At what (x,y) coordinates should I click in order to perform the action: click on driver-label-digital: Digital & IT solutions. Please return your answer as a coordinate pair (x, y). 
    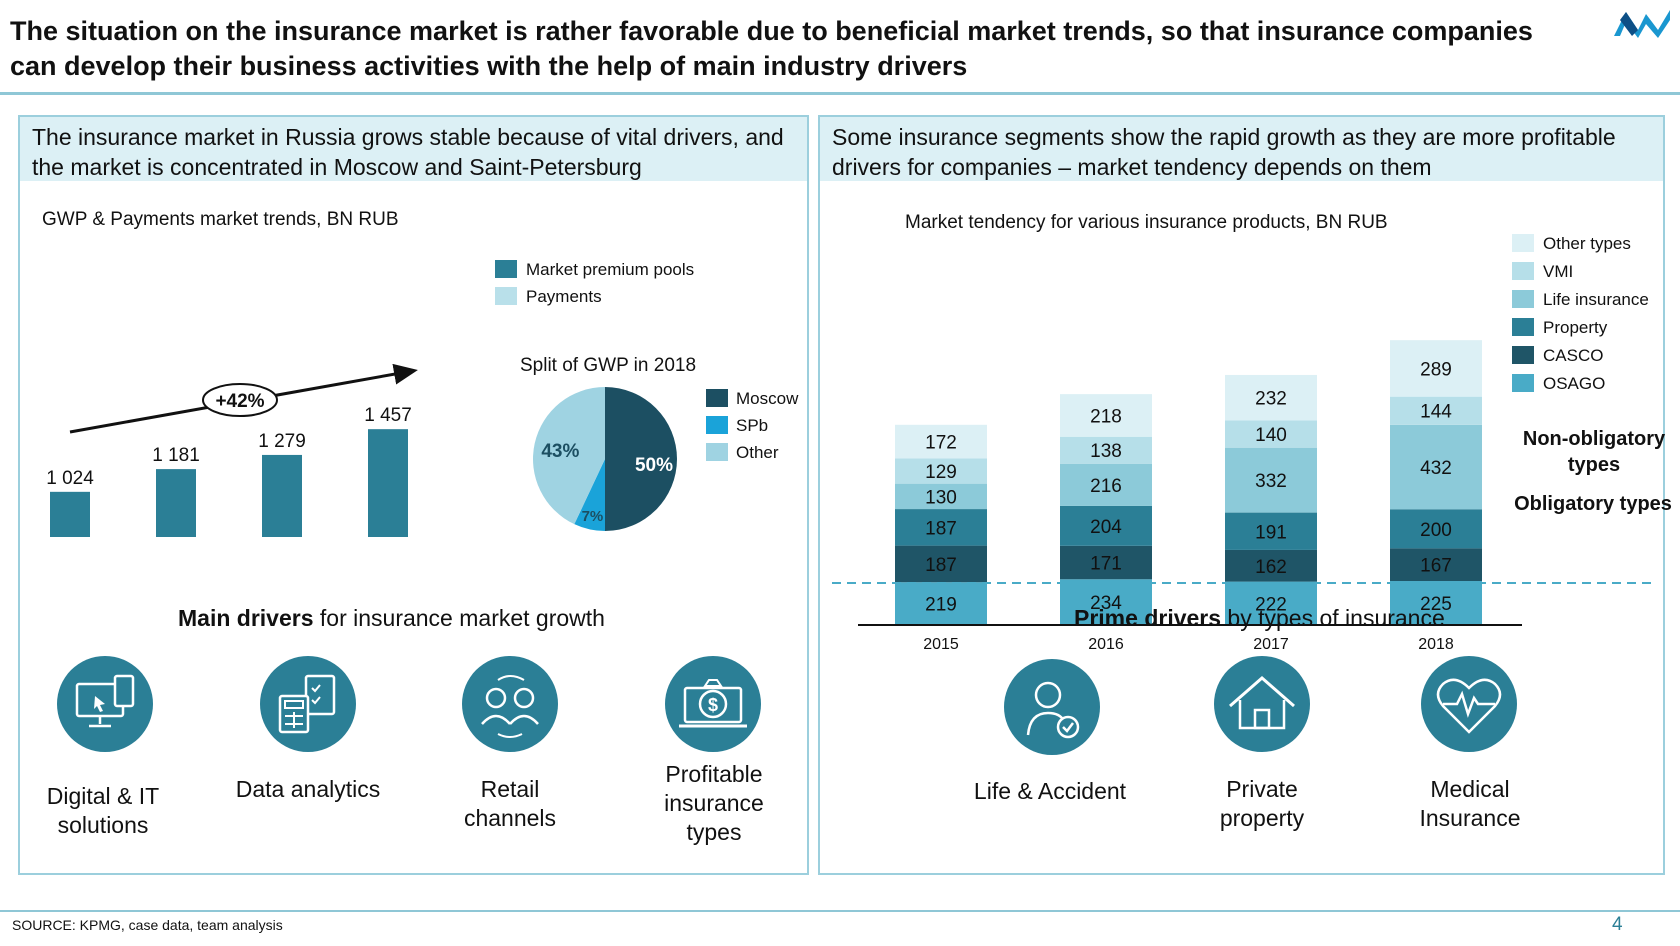
    Looking at the image, I should click on (103, 810).